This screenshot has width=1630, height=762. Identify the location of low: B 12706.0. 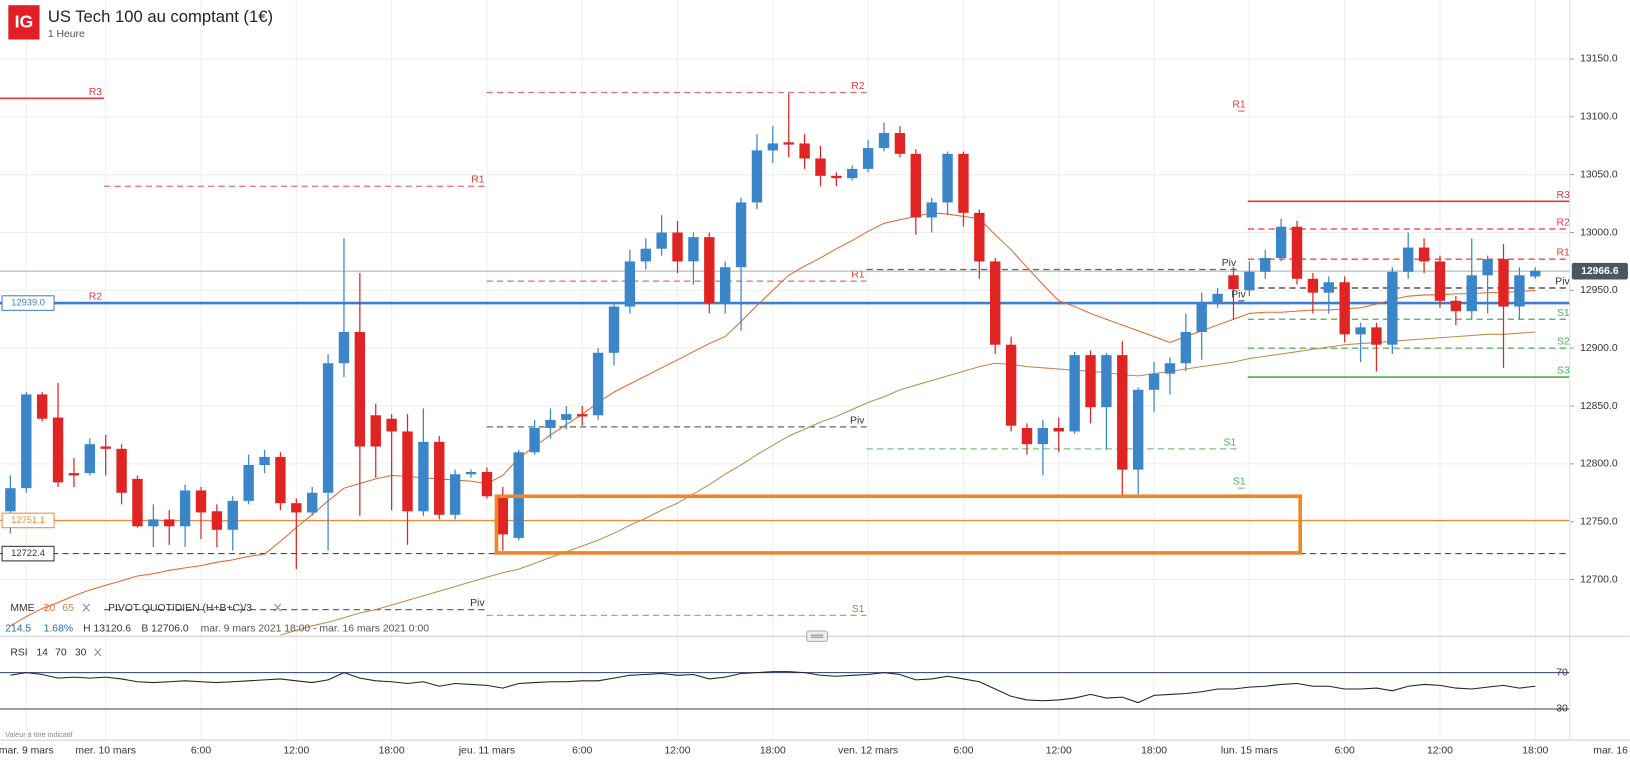
(165, 629).